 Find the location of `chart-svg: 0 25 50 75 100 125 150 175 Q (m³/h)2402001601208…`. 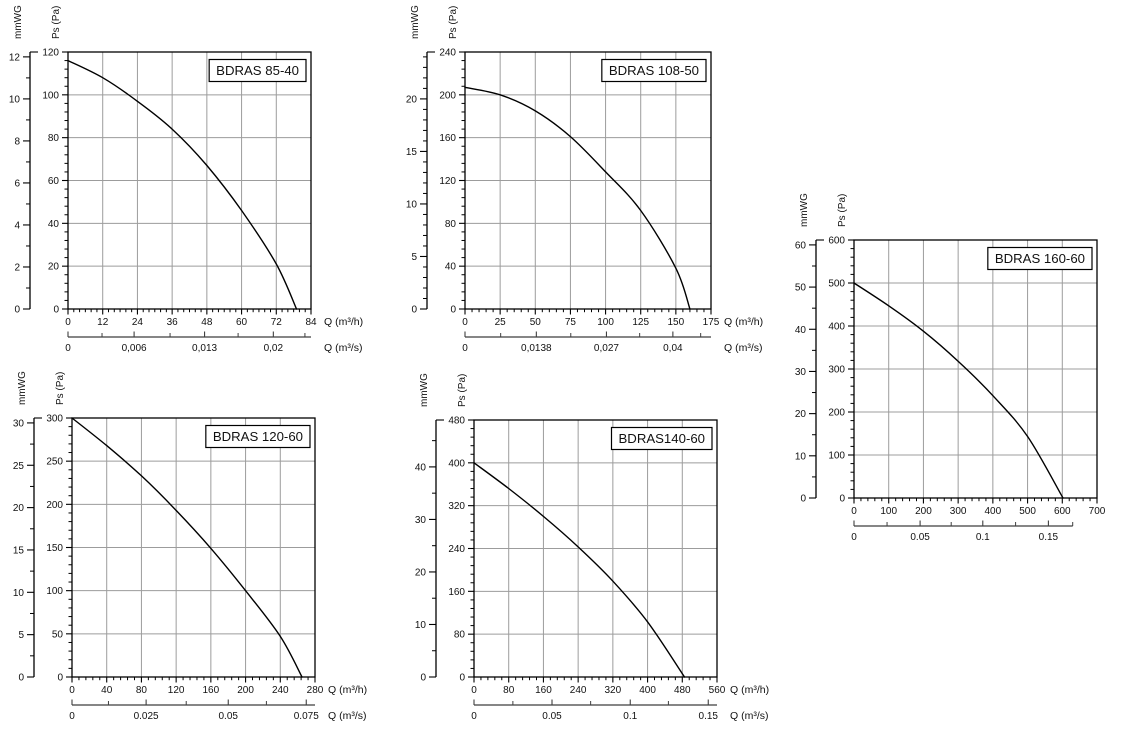

chart-svg: 0 25 50 75 100 125 150 175 Q (m³/h)2402001601208… is located at coordinates (584, 179).